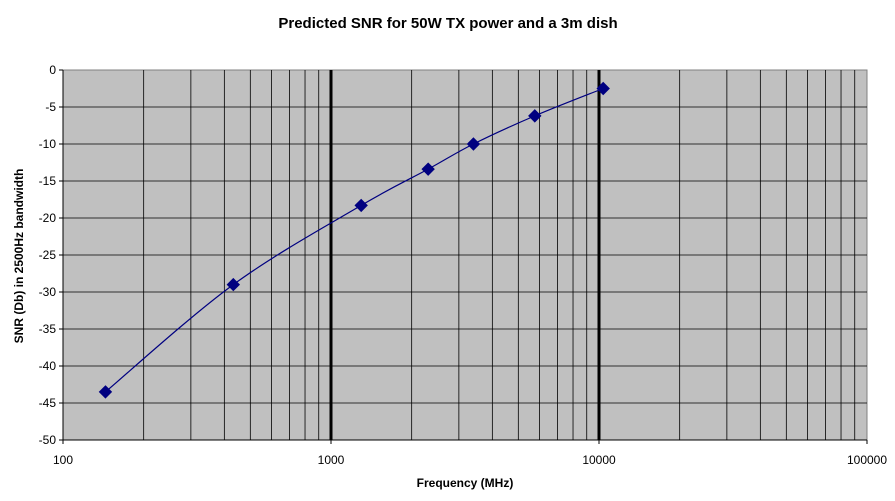 Image resolution: width=895 pixels, height=501 pixels. Describe the element at coordinates (867, 460) in the screenshot. I see `x-tick-label: 100000` at that location.